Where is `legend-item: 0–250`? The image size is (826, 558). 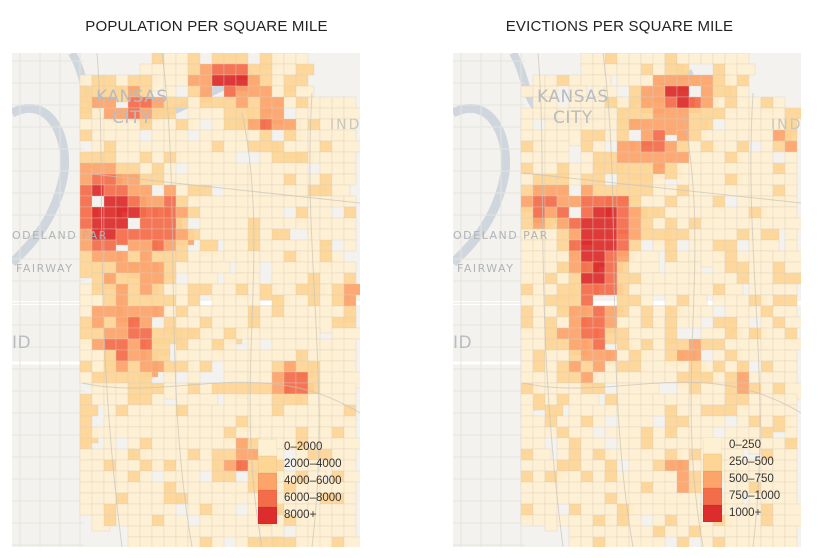 legend-item: 0–250 is located at coordinates (741, 445).